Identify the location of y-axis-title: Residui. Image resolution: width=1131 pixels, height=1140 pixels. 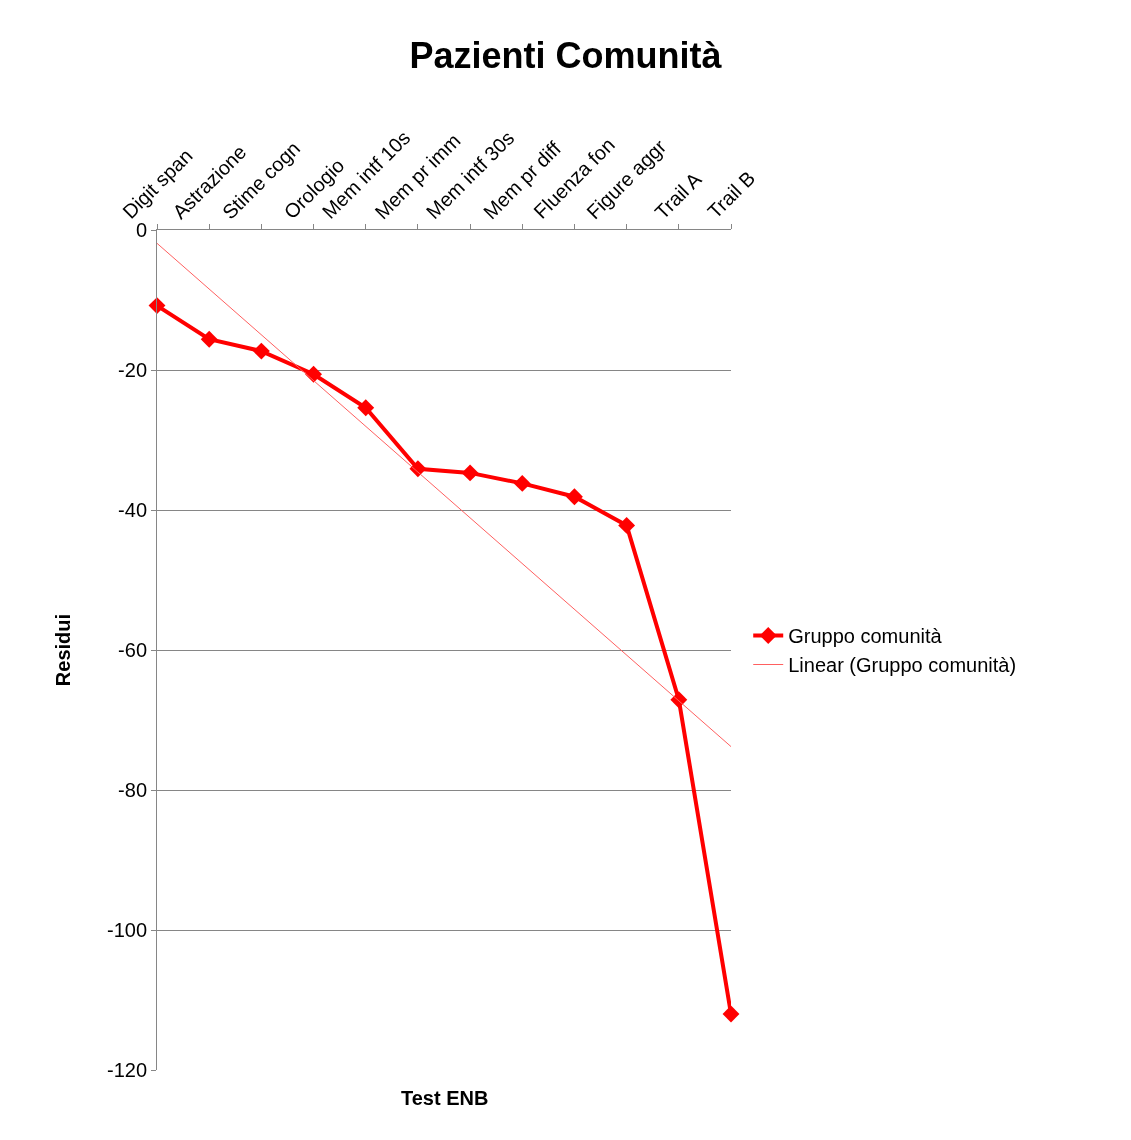
(63, 650).